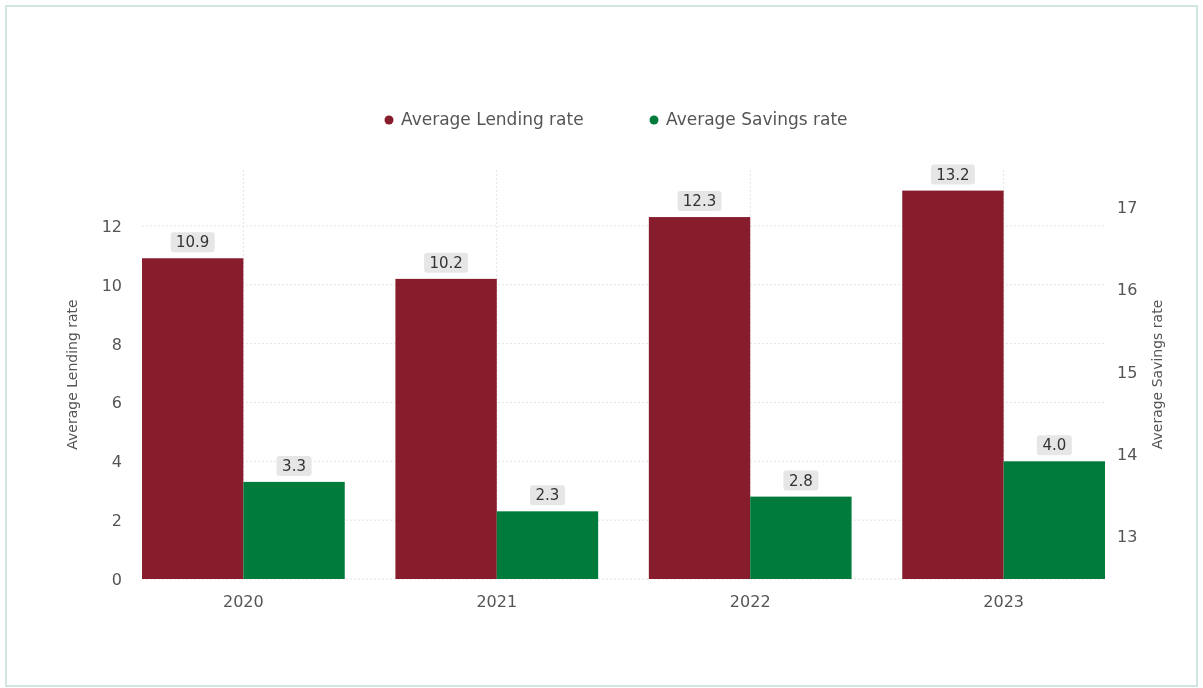 Image resolution: width=1203 pixels, height=688 pixels. I want to click on y-axis-title: Average Lending rate, so click(72, 374).